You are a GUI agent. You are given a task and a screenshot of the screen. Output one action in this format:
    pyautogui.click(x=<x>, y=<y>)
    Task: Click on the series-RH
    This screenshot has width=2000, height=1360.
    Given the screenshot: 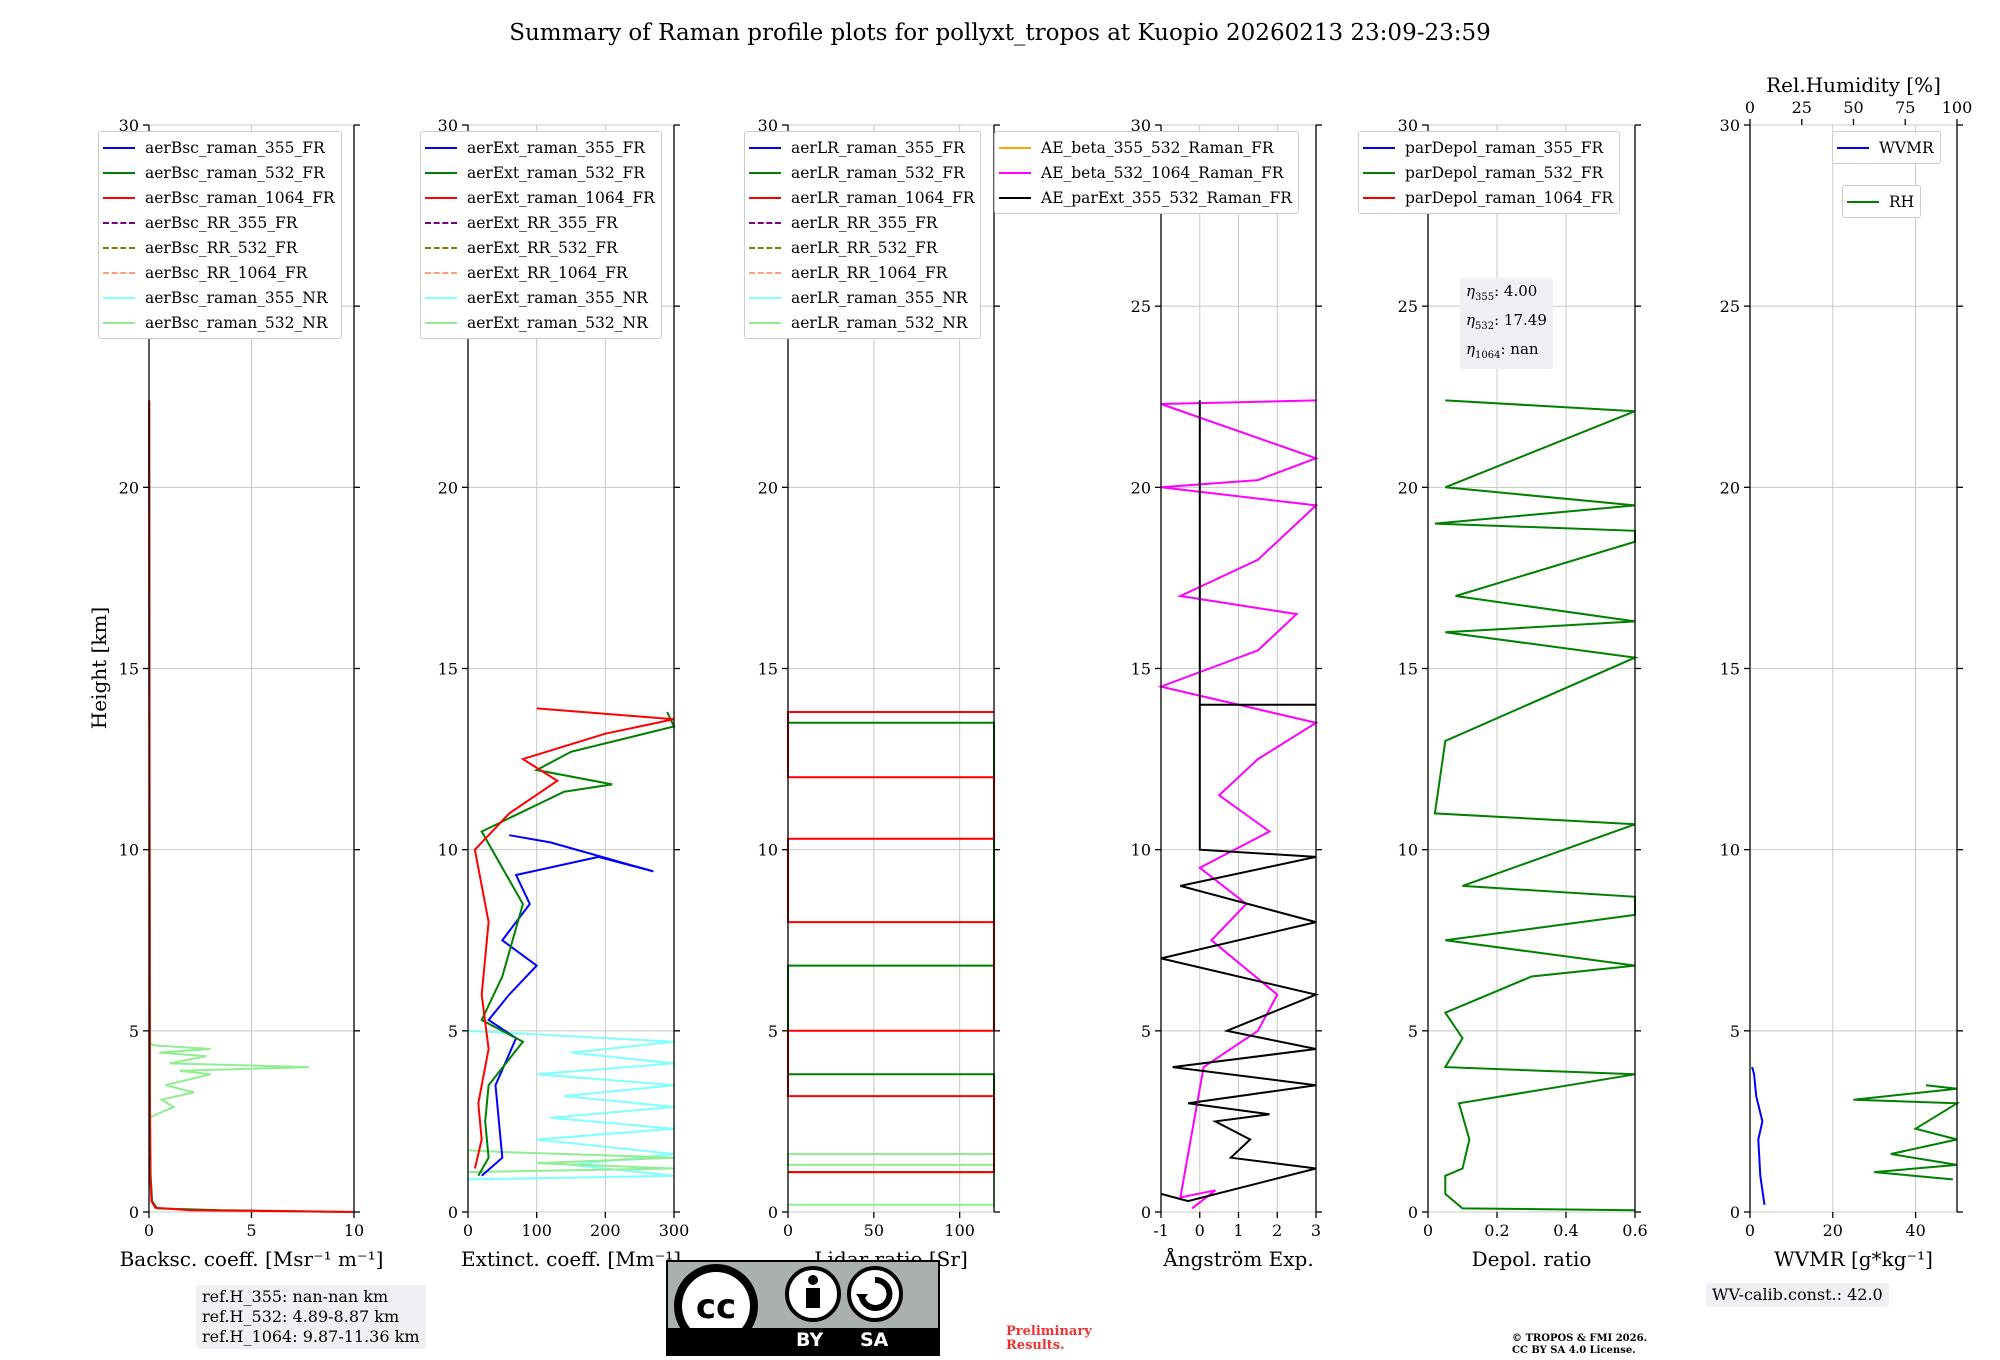 What is the action you would take?
    pyautogui.click(x=1907, y=1132)
    